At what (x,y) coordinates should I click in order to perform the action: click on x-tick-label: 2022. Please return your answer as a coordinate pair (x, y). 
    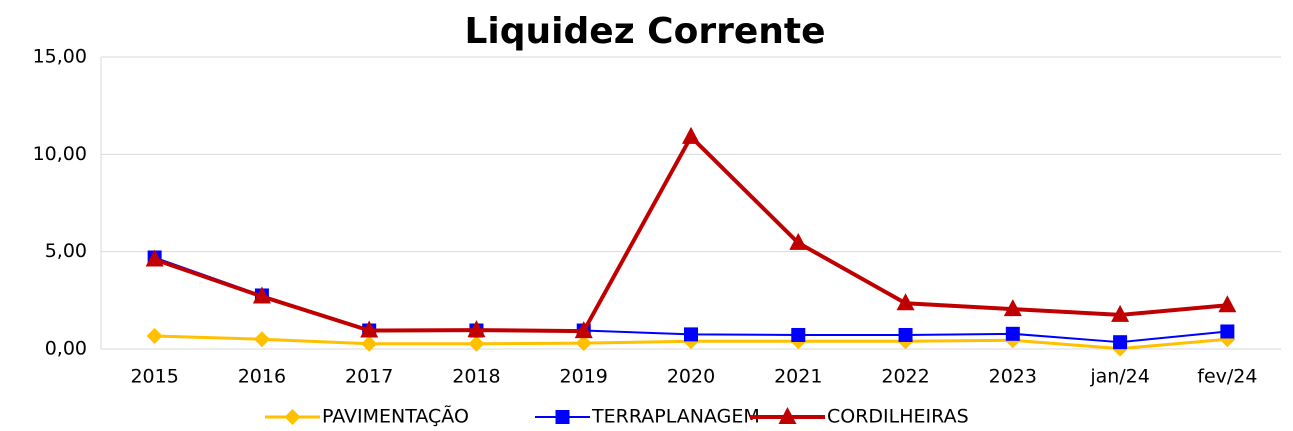
    Looking at the image, I should click on (905, 377).